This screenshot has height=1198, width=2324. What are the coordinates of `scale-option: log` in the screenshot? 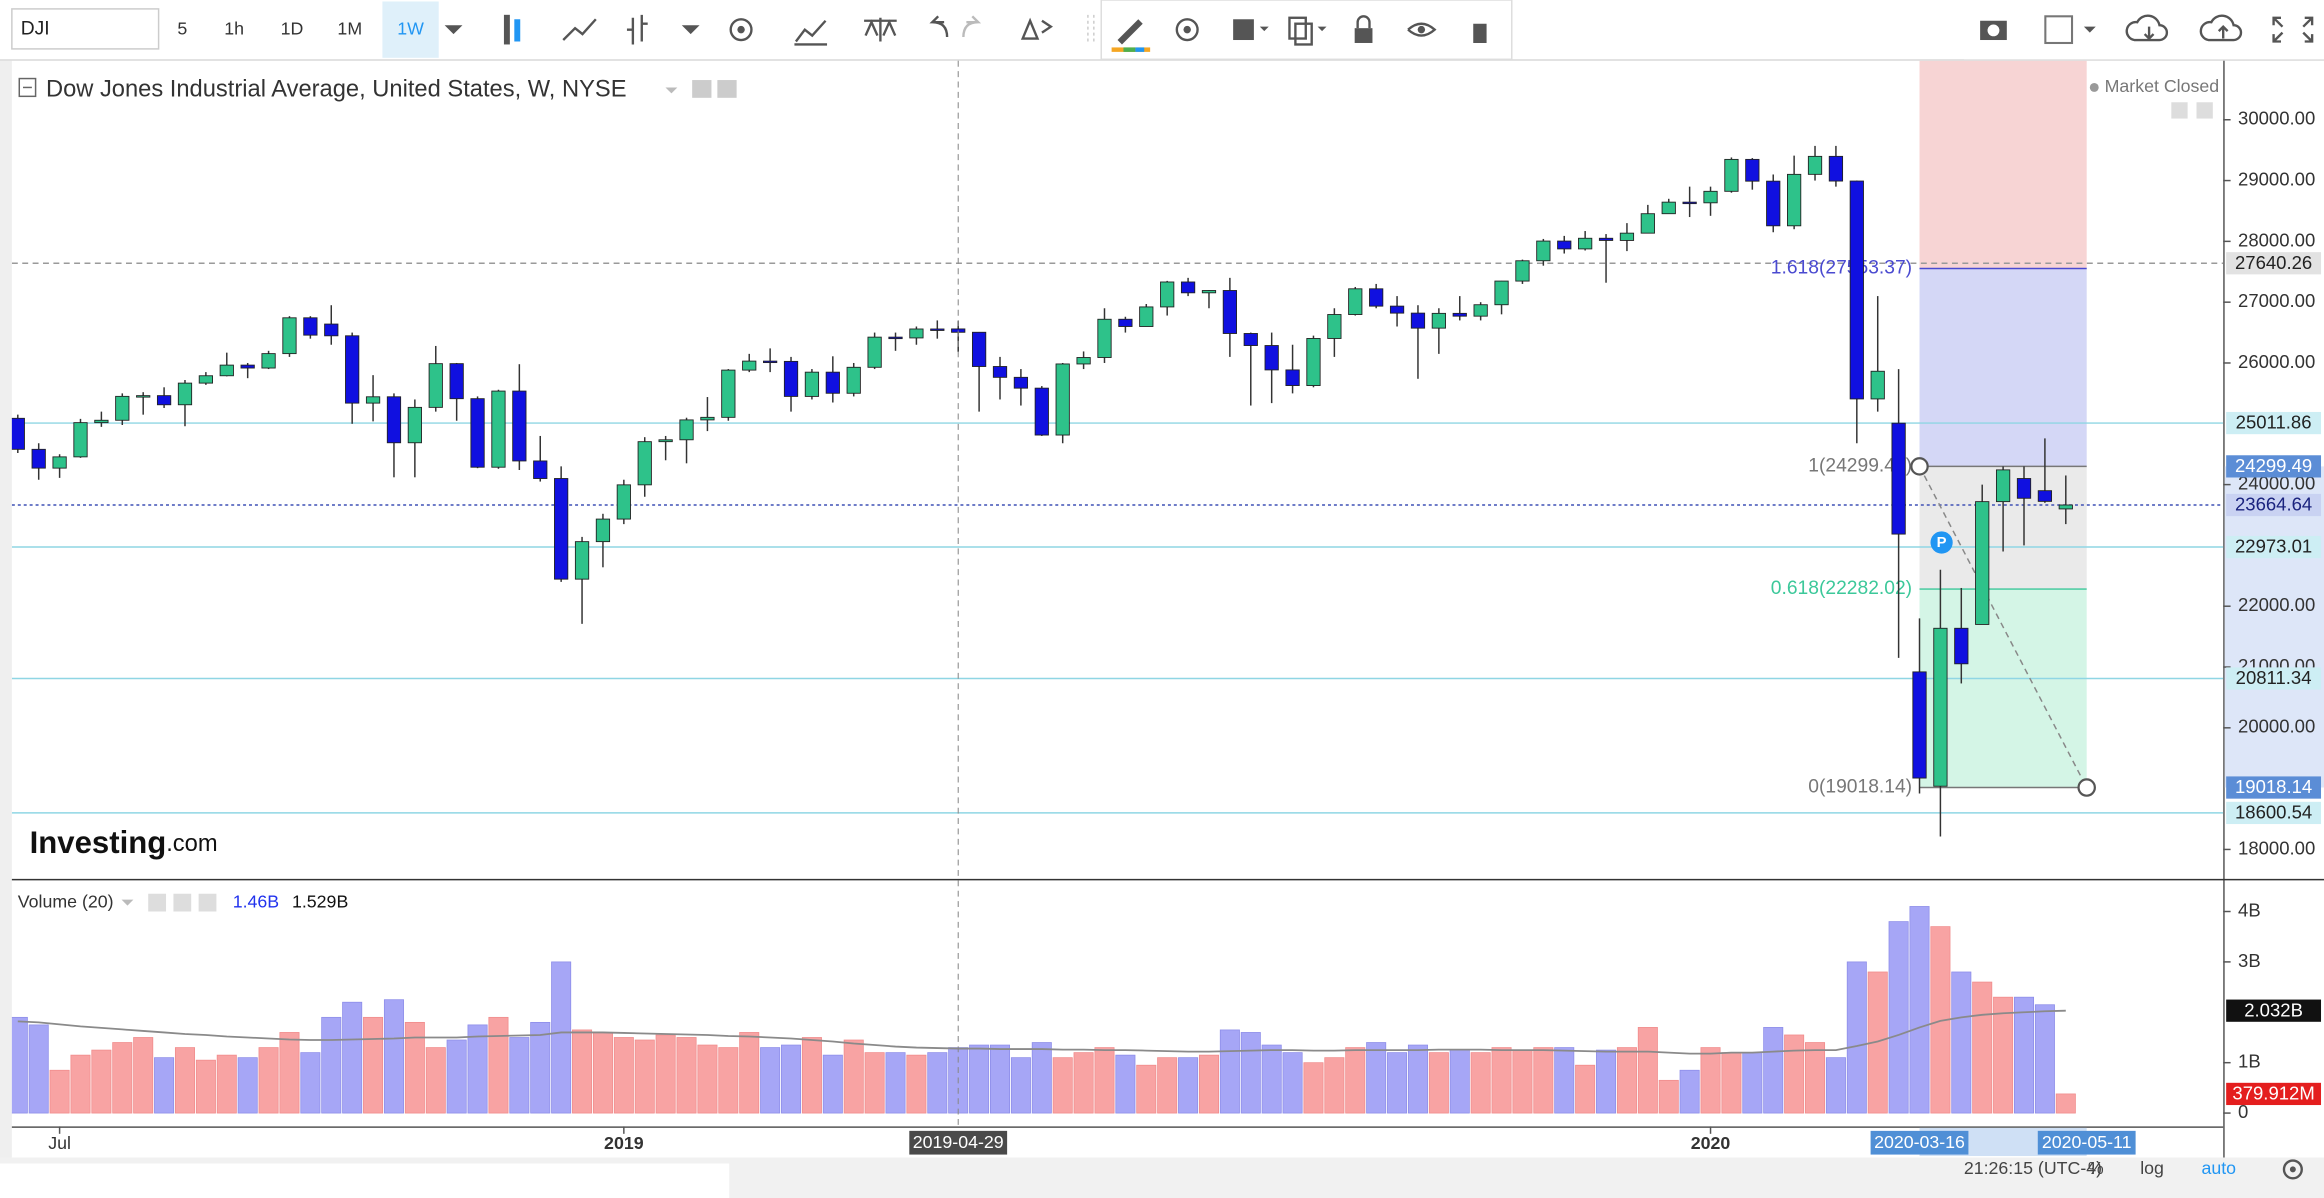 It's located at (2152, 1168).